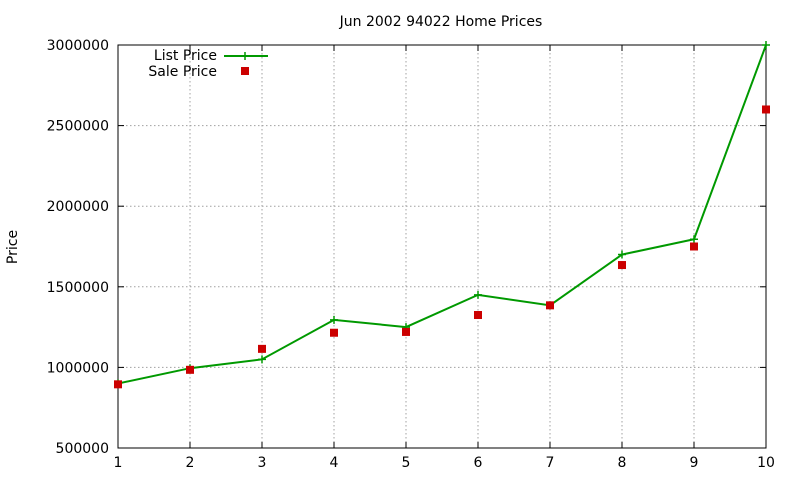  What do you see at coordinates (262, 463) in the screenshot?
I see `x-tick-label: 3` at bounding box center [262, 463].